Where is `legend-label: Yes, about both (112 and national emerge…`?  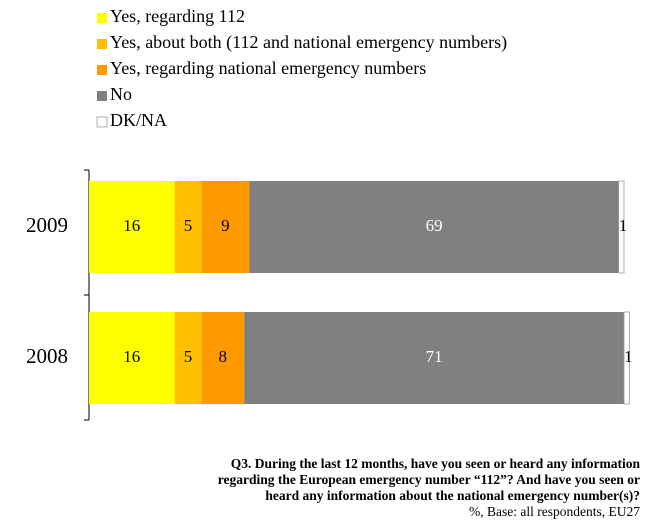
legend-label: Yes, about both (112 and national emerge… is located at coordinates (308, 42).